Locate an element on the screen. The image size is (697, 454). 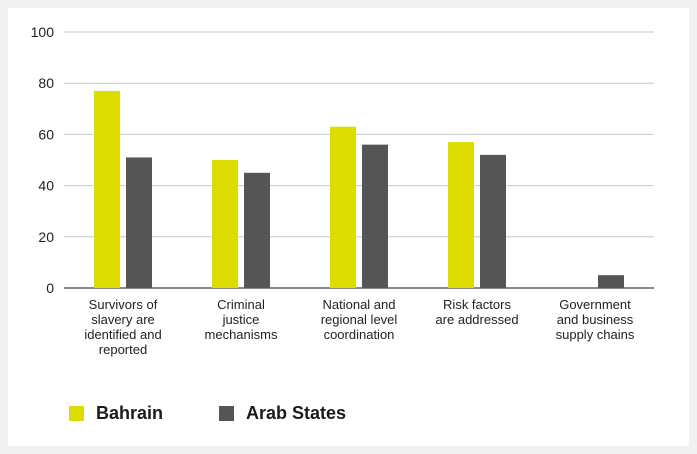
legend-swatch-bahrain is located at coordinates (76, 413).